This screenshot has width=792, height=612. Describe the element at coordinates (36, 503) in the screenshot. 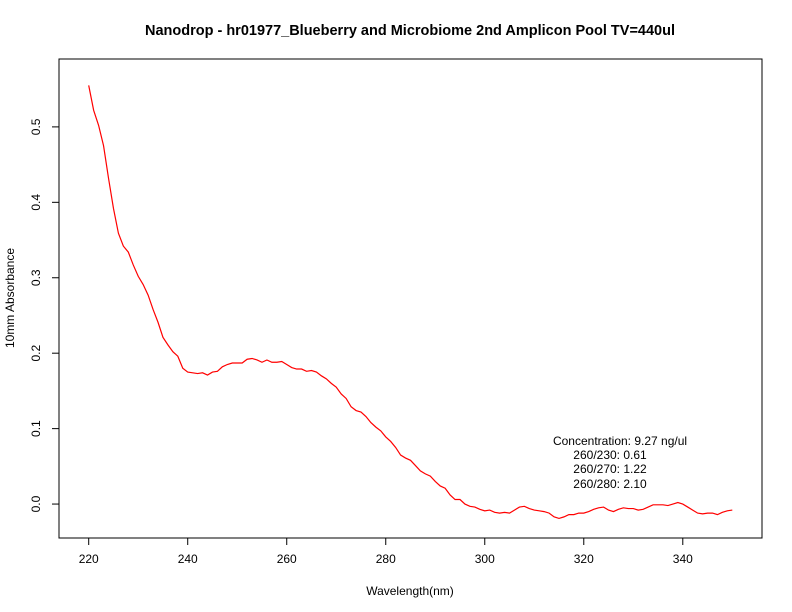

I see `y-tick-label: 0.0` at that location.